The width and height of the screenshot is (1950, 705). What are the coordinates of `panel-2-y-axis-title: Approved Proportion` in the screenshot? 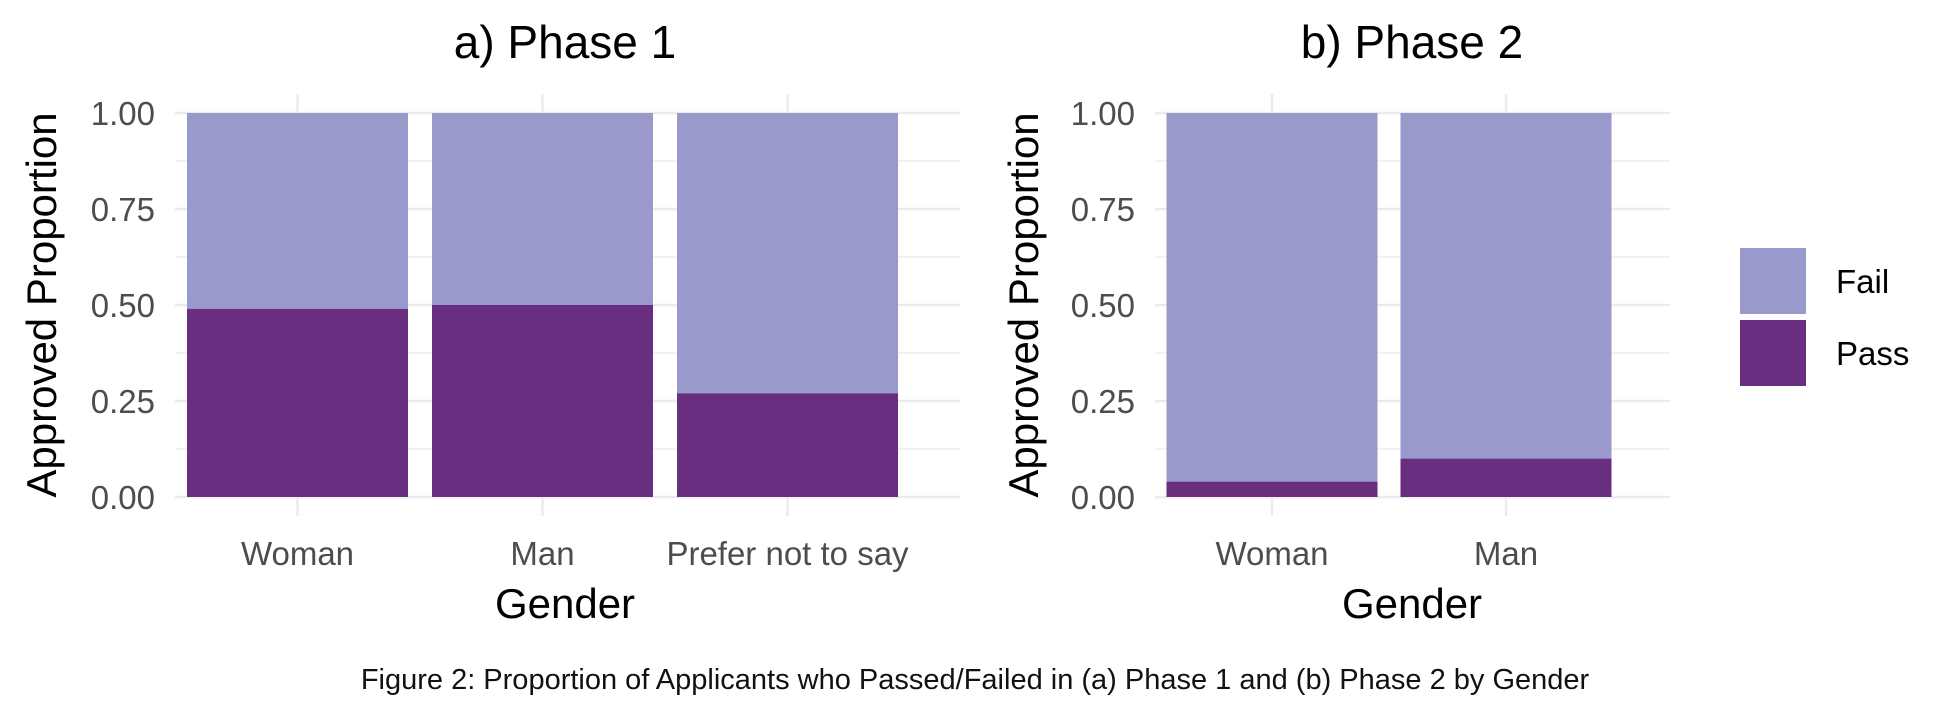 It's located at (1023, 304).